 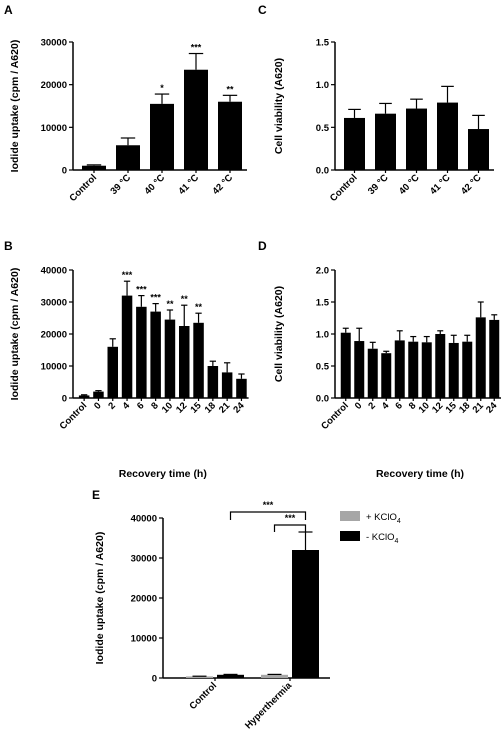 I want to click on panel-d-x-axis-title: Recovery time (h), so click(x=420, y=474).